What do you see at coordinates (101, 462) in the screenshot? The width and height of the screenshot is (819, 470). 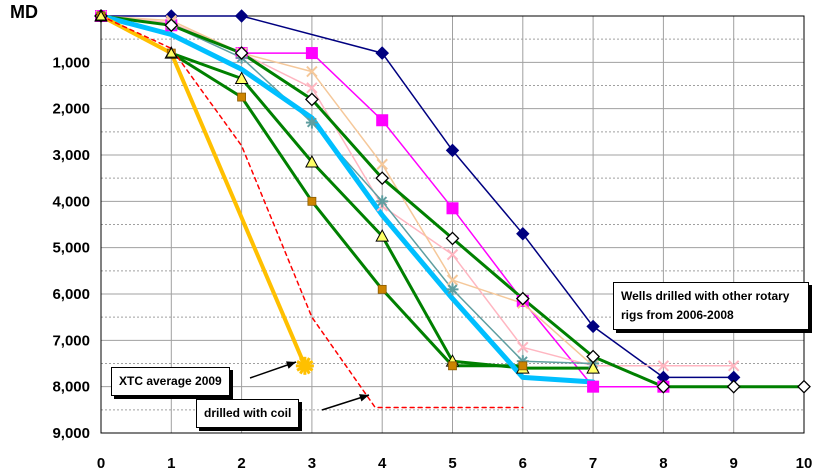 I see `x-tick-label: 0` at bounding box center [101, 462].